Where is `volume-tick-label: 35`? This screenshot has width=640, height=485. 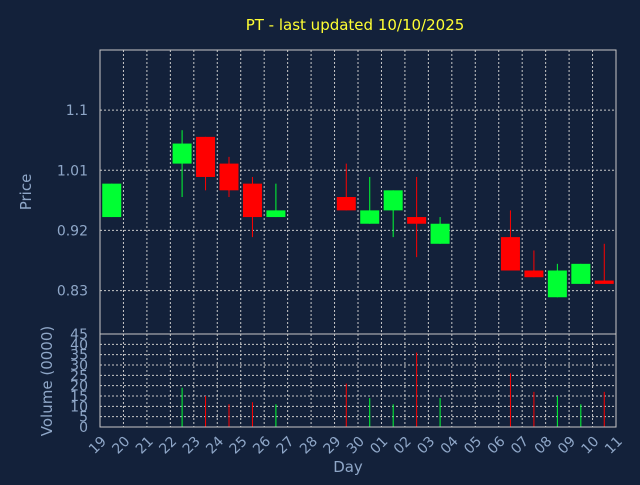
volume-tick-label: 35 is located at coordinates (79, 356).